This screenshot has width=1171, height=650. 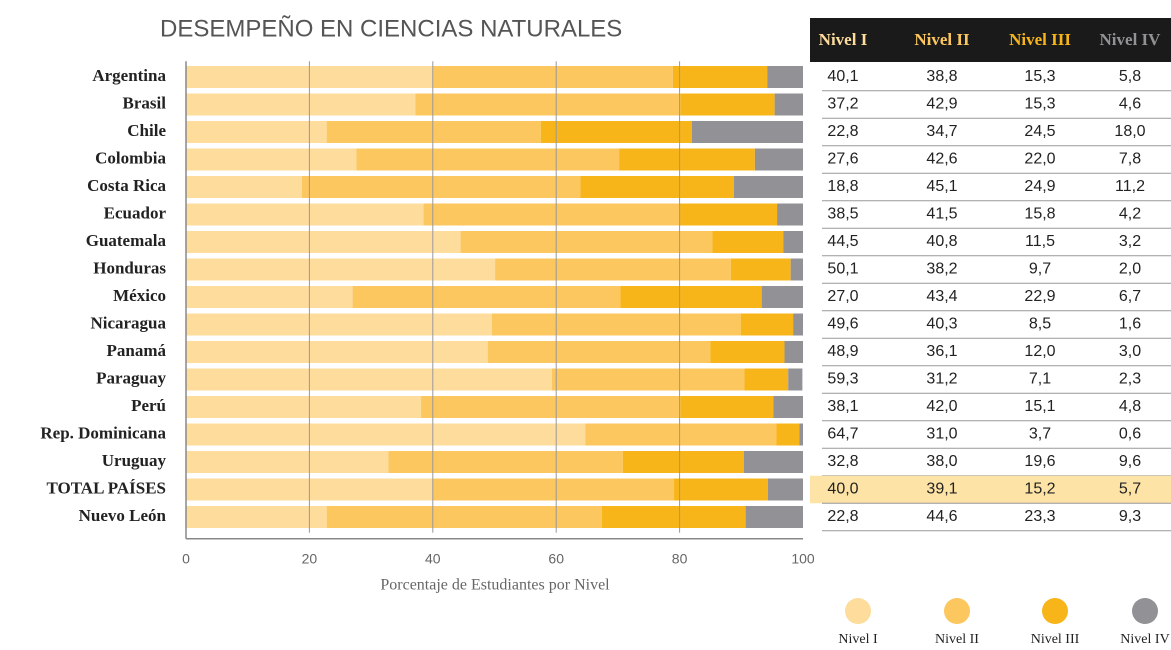 What do you see at coordinates (1130, 379) in the screenshot?
I see `table-cell: 2,3` at bounding box center [1130, 379].